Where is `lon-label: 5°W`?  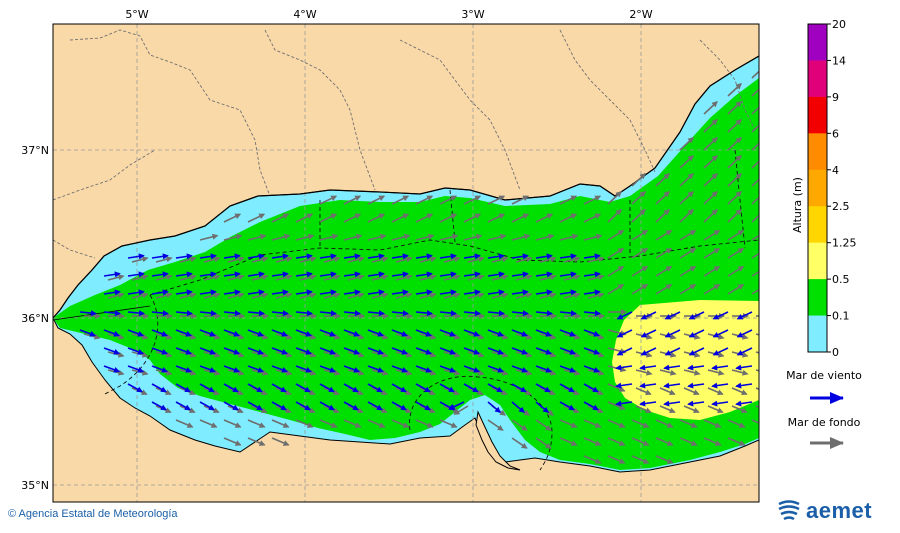
lon-label: 5°W is located at coordinates (136, 14).